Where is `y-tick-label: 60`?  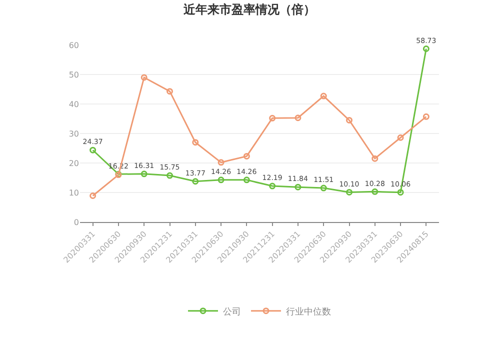
y-tick-label: 60 is located at coordinates (73, 45).